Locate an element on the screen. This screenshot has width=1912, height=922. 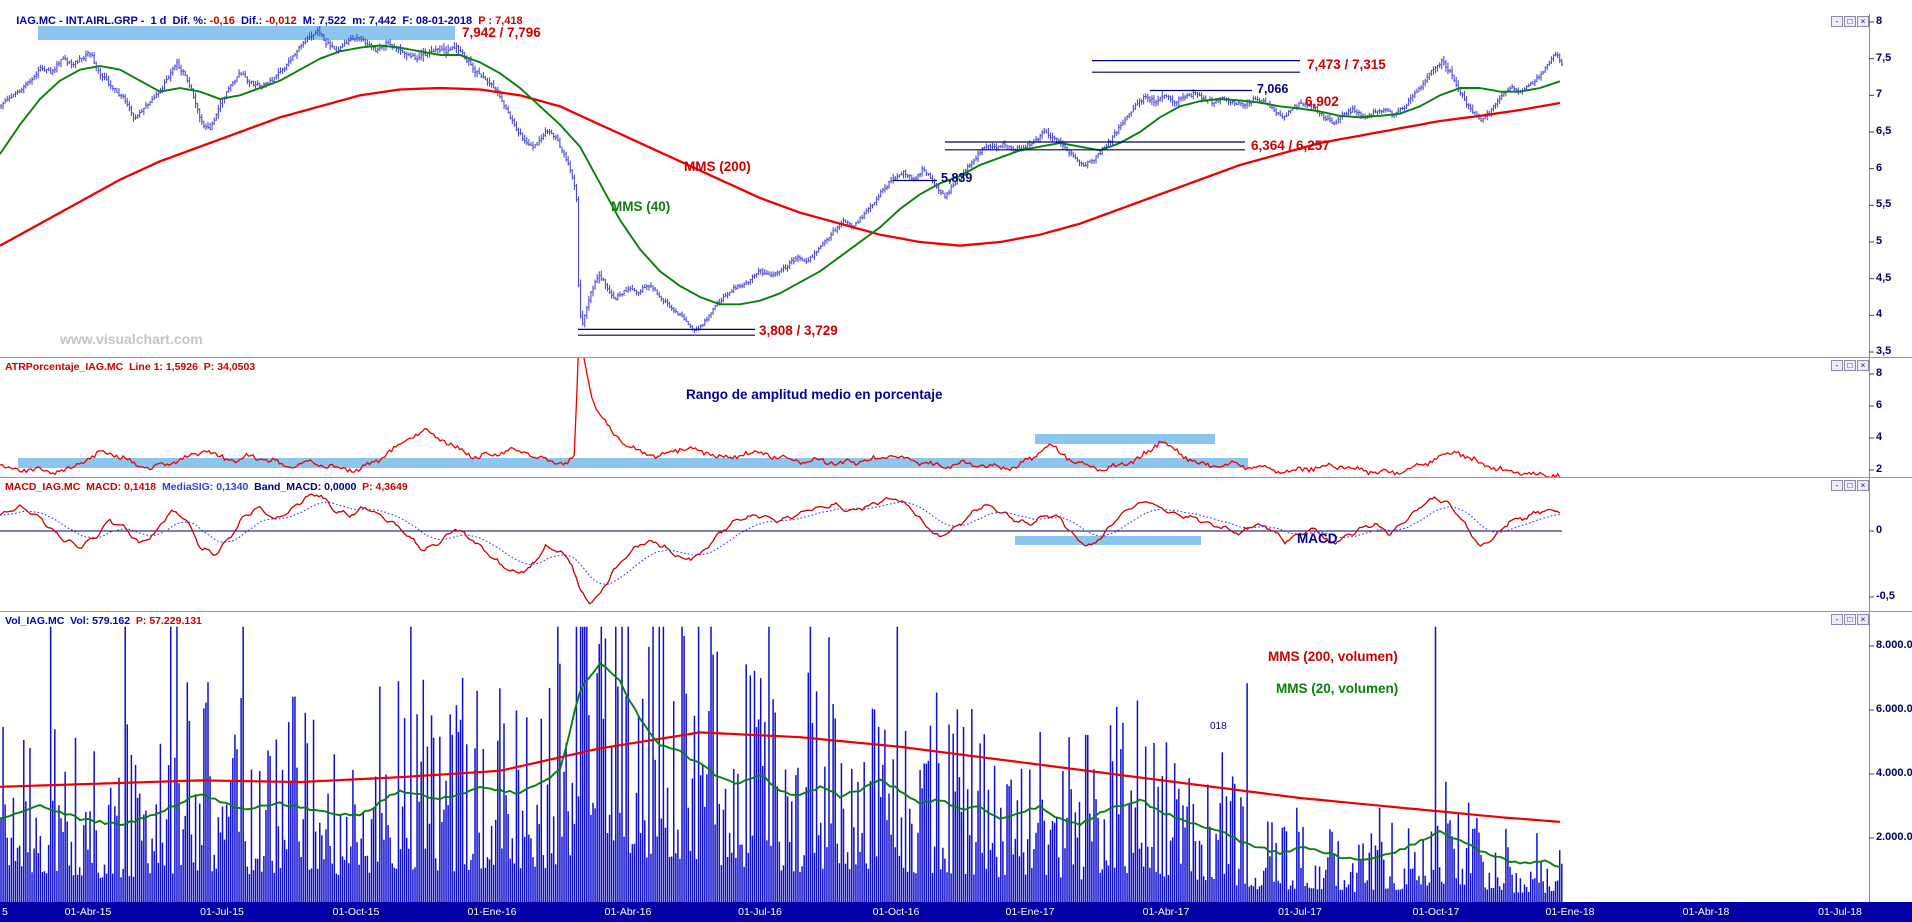
level-label-7066: 7,066 is located at coordinates (1273, 89).